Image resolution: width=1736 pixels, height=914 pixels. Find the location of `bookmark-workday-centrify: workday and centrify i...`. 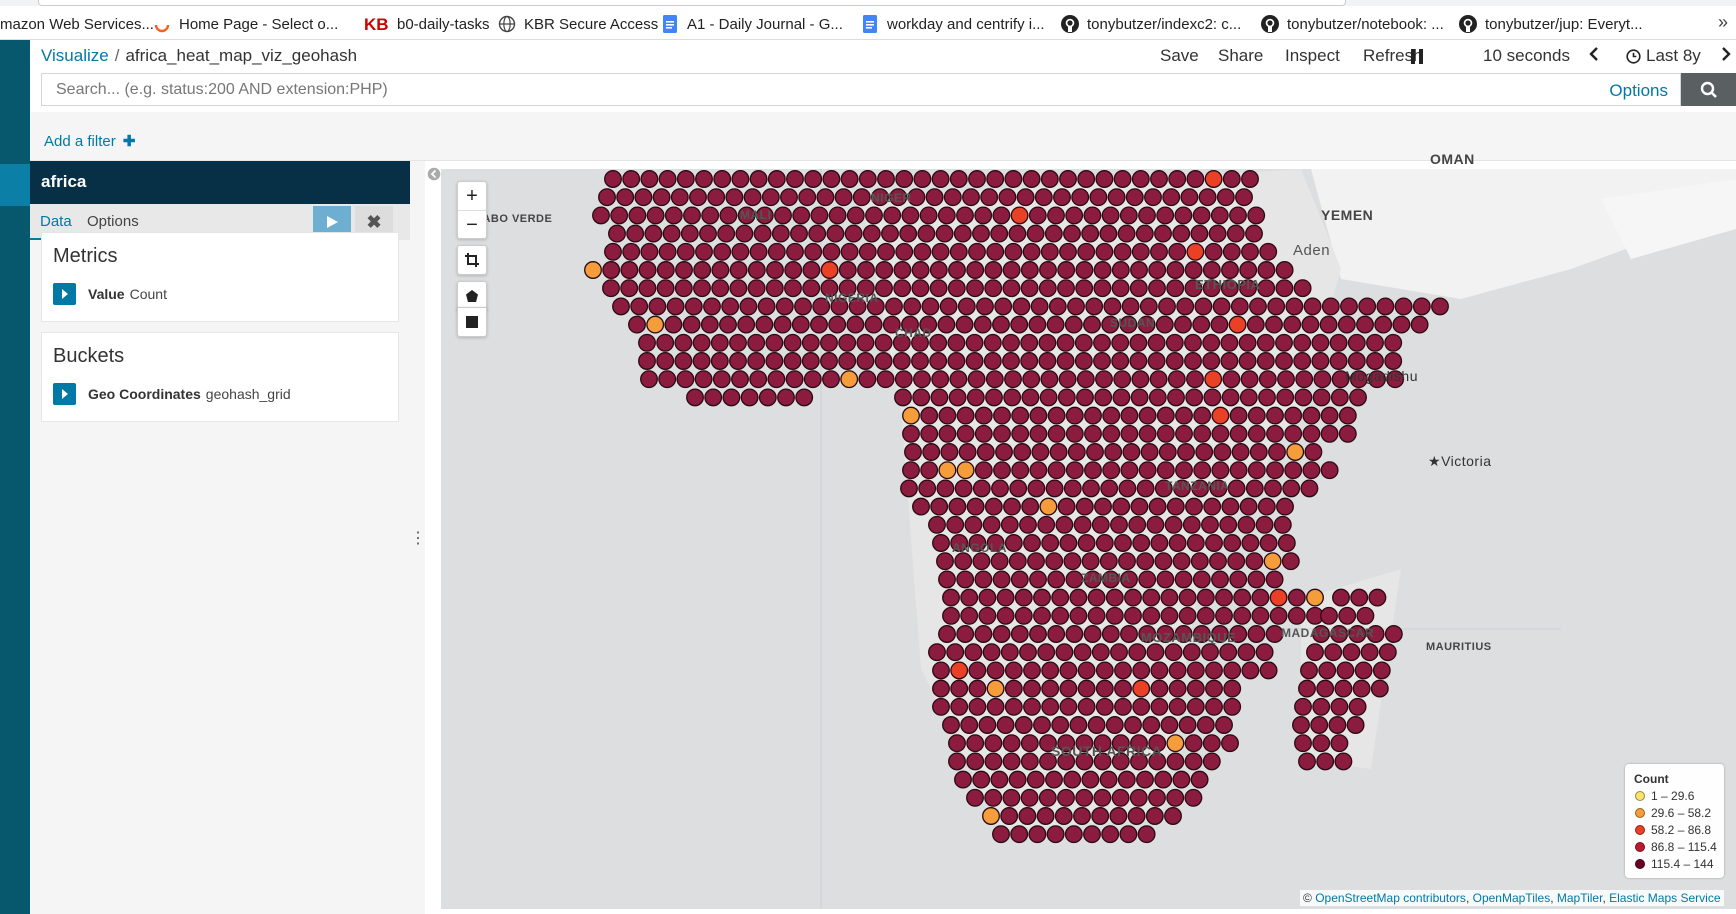

bookmark-workday-centrify: workday and centrify i... is located at coordinates (952, 24).